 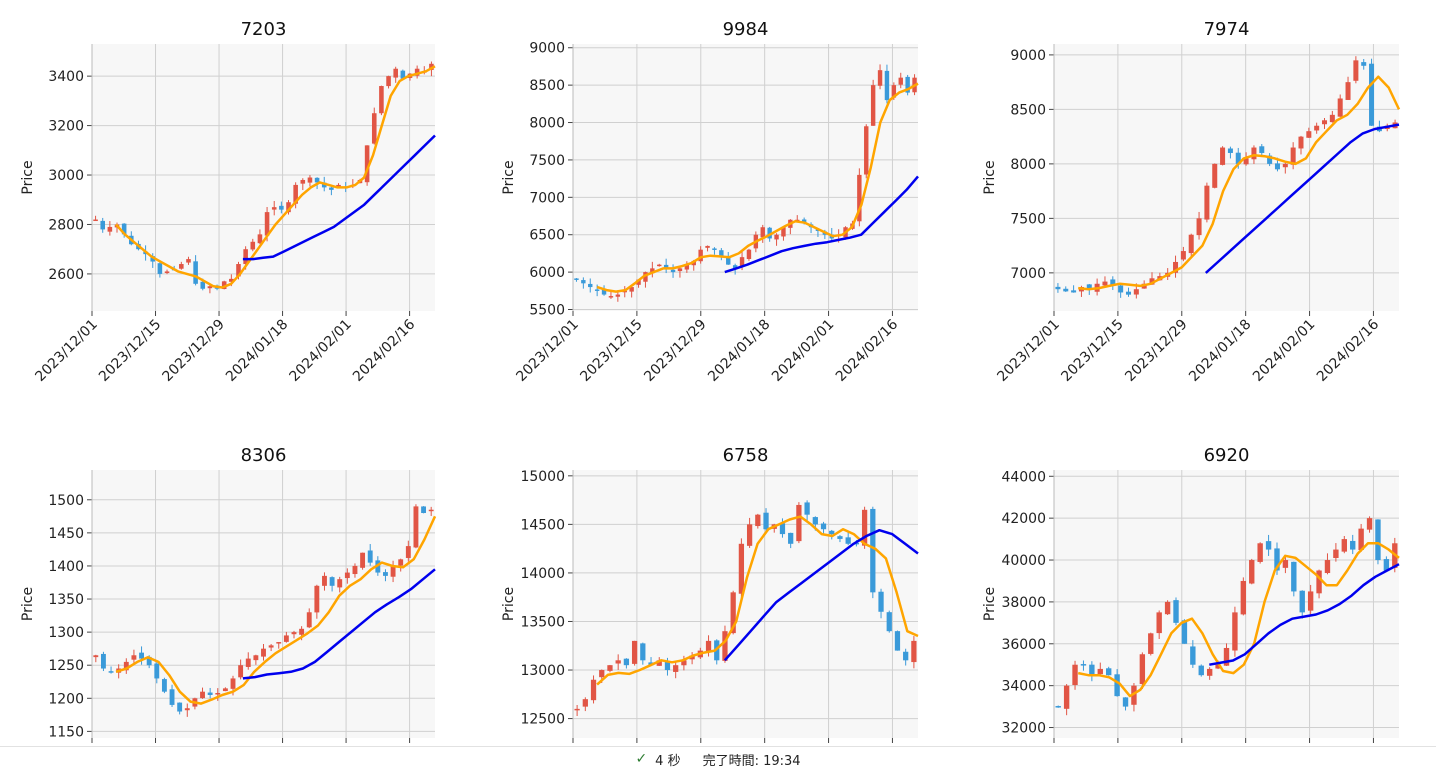 I want to click on y-tick-label: 1500, so click(x=66, y=501).